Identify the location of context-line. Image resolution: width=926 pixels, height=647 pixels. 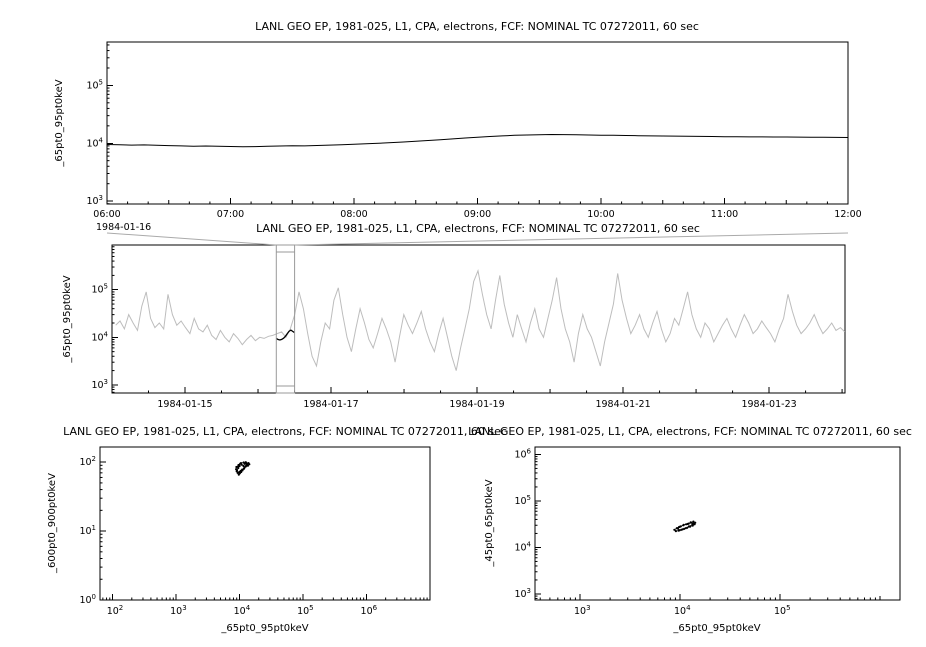
(480, 320).